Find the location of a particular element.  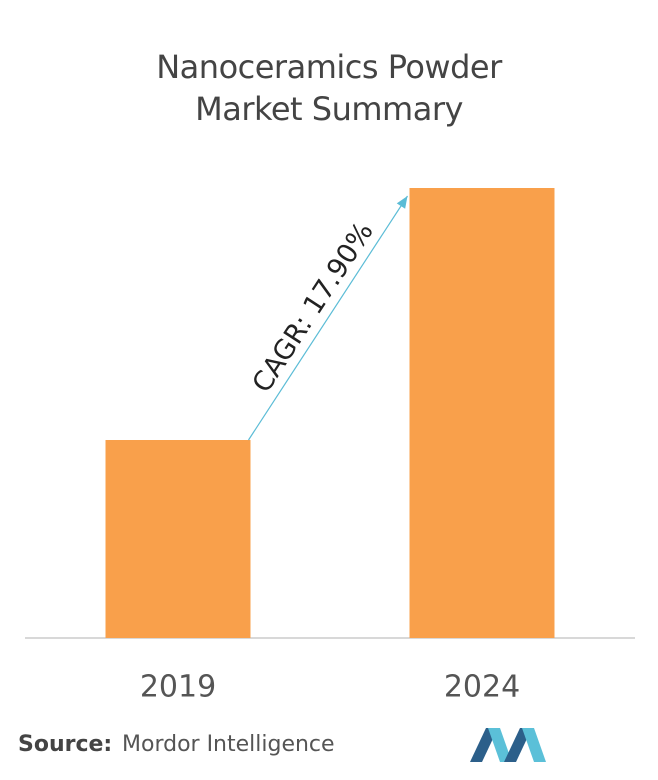

cagr-arrow is located at coordinates (328, 318).